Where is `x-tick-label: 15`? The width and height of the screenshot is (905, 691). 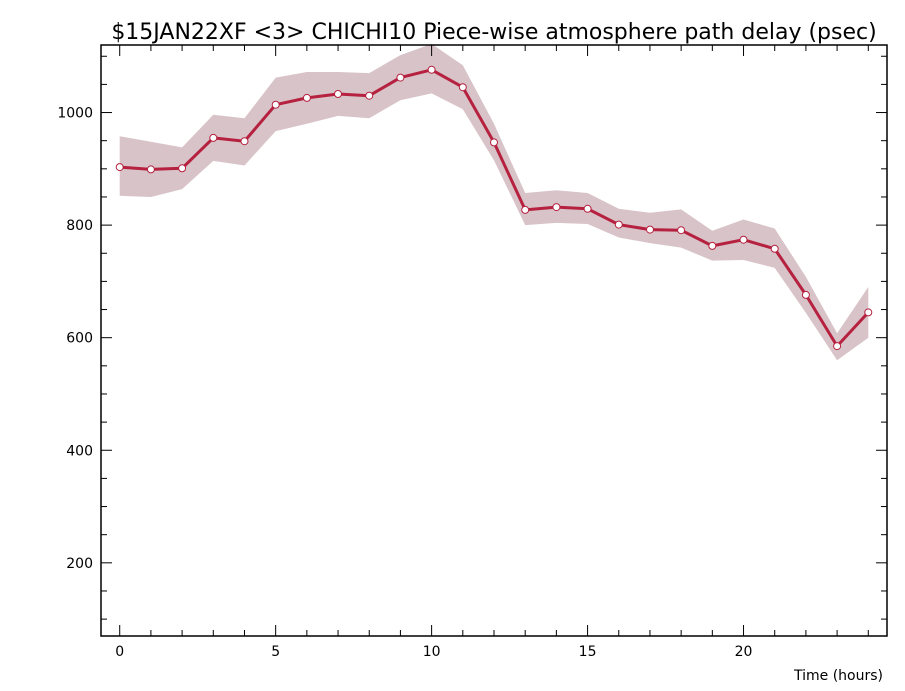
x-tick-label: 15 is located at coordinates (588, 652).